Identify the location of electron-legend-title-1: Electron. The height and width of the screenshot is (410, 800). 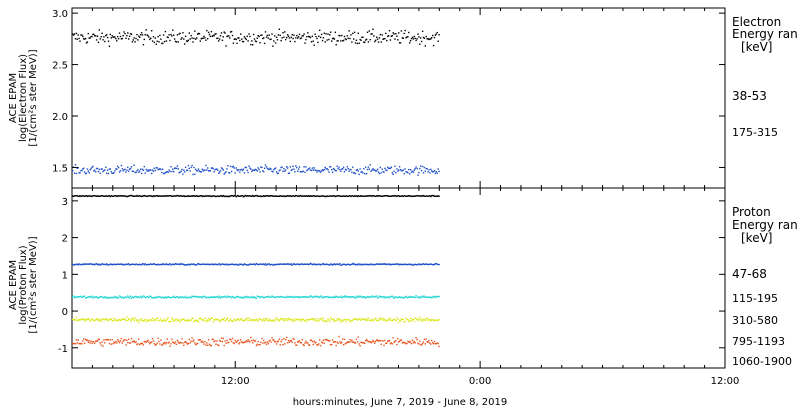
(756, 22).